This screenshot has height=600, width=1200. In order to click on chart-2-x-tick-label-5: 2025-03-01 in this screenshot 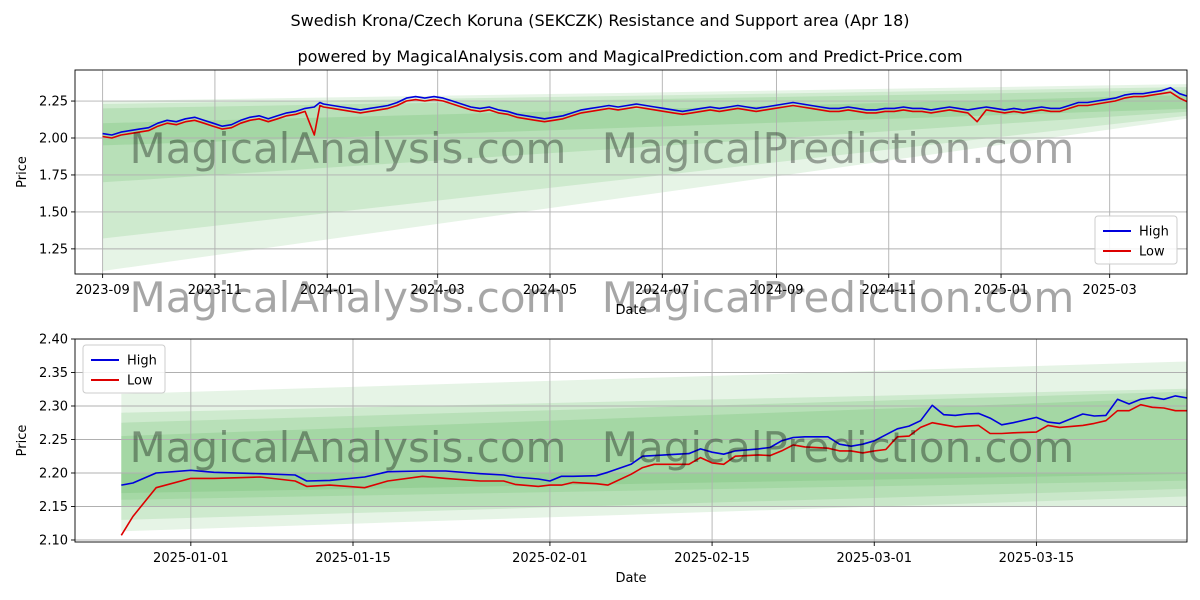, I will do `click(874, 558)`.